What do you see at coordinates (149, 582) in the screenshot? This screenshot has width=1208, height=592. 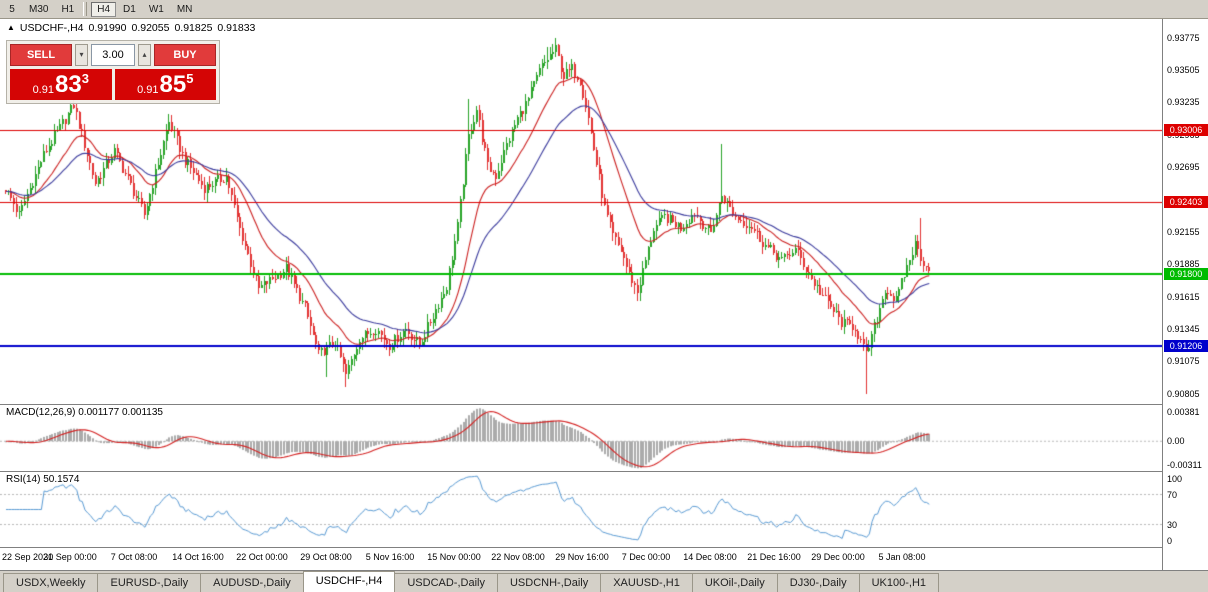 I see `chart-tab-eurusd-daily: EURUSD-,Daily` at bounding box center [149, 582].